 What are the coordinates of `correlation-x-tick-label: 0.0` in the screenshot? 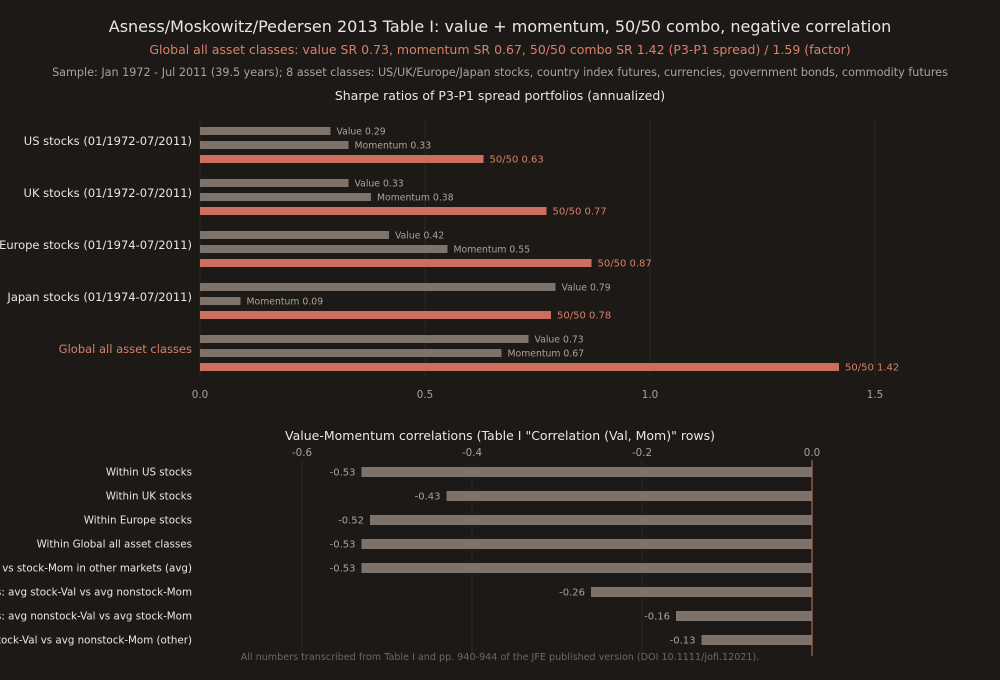 It's located at (812, 453).